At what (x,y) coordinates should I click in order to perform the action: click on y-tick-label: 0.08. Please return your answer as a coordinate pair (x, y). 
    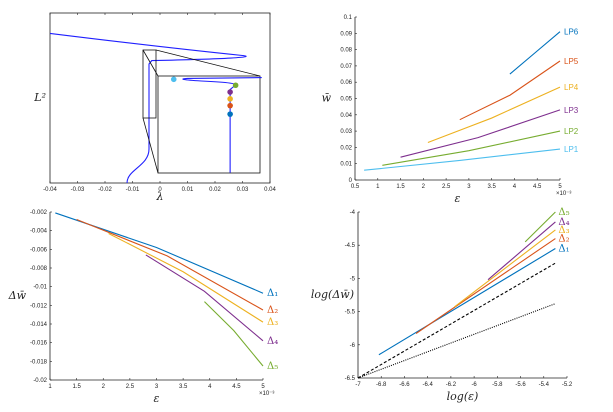
    Looking at the image, I should click on (346, 51).